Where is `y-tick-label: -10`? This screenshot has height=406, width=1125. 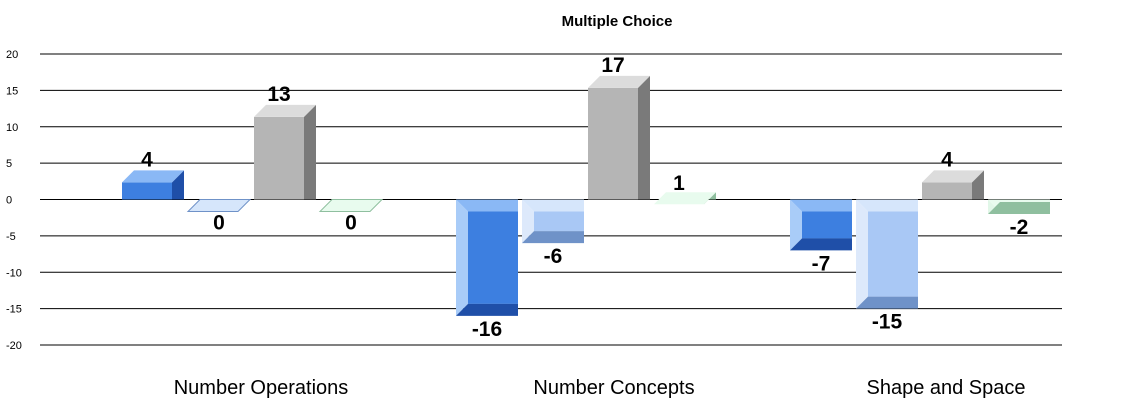 y-tick-label: -10 is located at coordinates (14, 273).